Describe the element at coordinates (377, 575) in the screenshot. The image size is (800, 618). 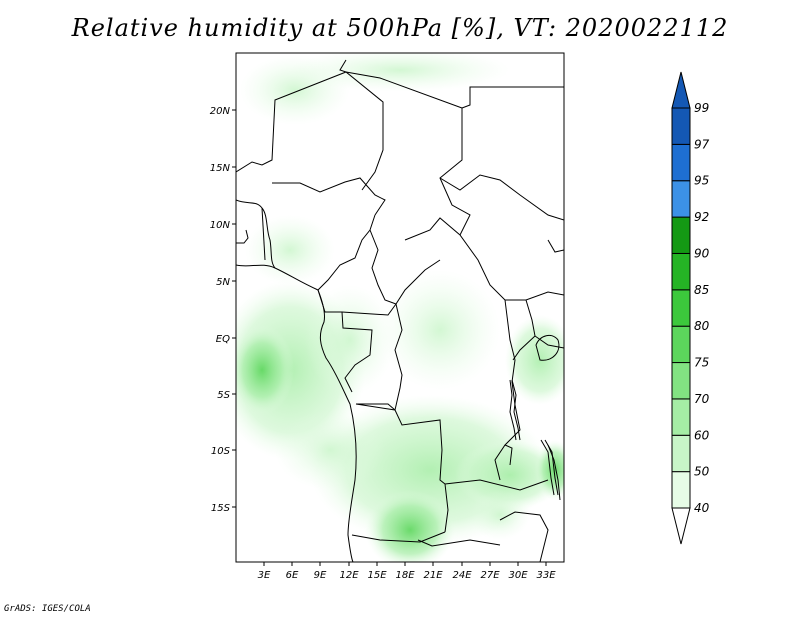
I see `lon-label: 15E` at that location.